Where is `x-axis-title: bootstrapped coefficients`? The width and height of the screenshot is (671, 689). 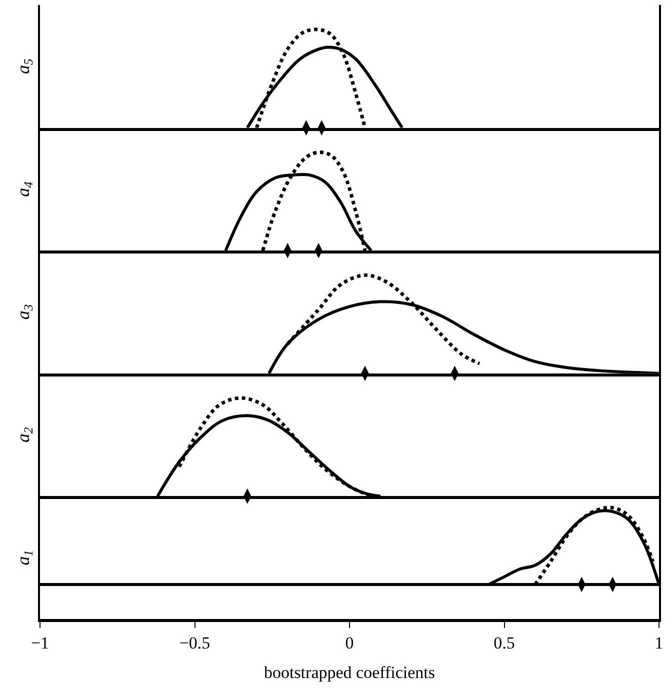 x-axis-title: bootstrapped coefficients is located at coordinates (350, 672).